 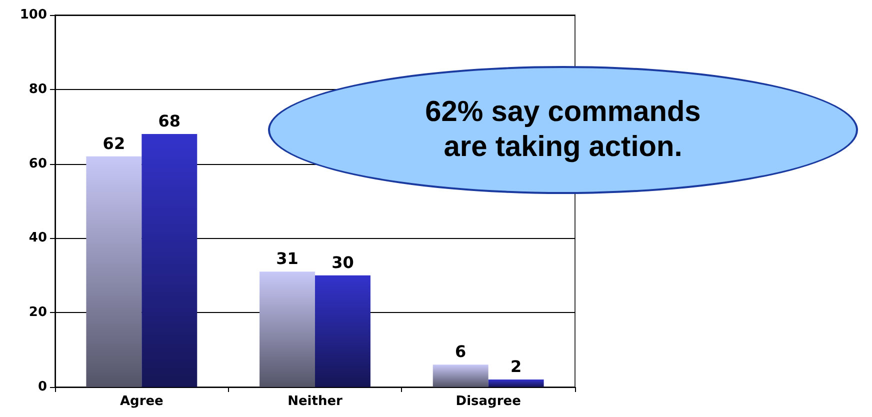 What do you see at coordinates (114, 143) in the screenshot?
I see `data-label: 62` at bounding box center [114, 143].